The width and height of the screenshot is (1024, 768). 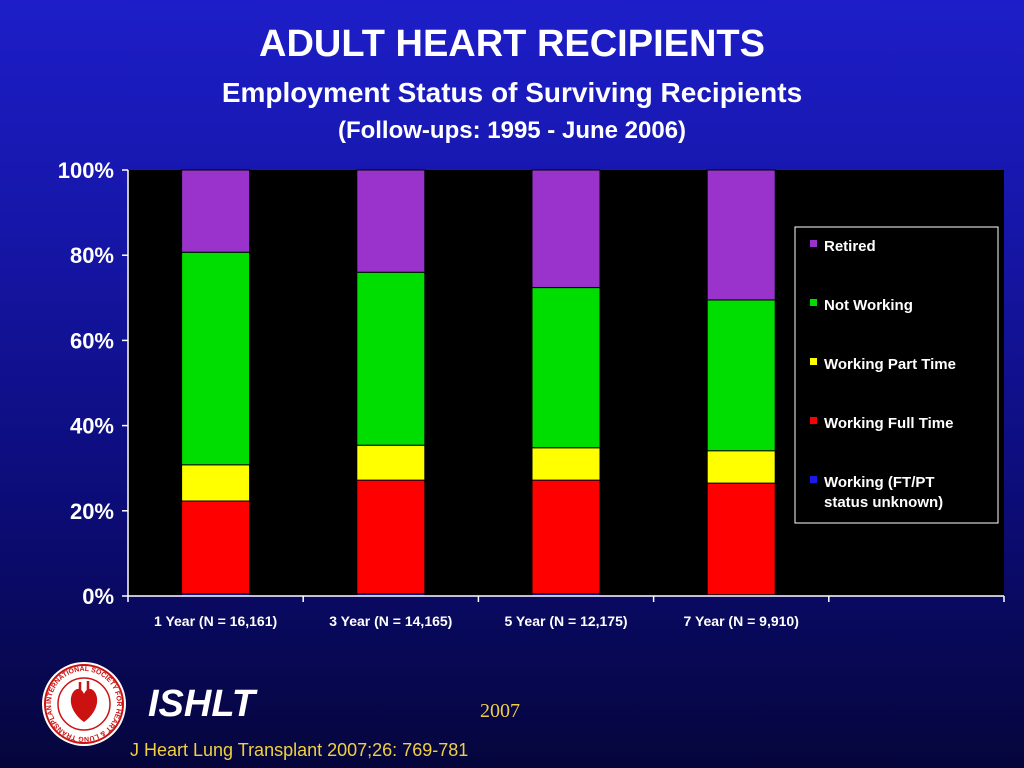 I want to click on x-tick-label-3: 7 Year (N = 9,910), so click(x=741, y=621).